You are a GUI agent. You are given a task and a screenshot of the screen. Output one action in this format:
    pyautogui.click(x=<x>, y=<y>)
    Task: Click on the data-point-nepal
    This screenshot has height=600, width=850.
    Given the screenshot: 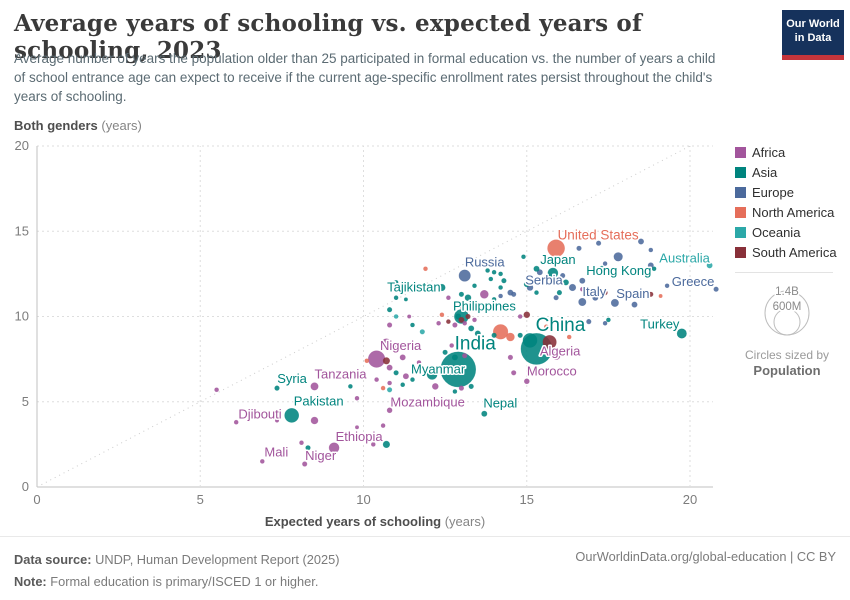 What is the action you would take?
    pyautogui.click(x=484, y=413)
    